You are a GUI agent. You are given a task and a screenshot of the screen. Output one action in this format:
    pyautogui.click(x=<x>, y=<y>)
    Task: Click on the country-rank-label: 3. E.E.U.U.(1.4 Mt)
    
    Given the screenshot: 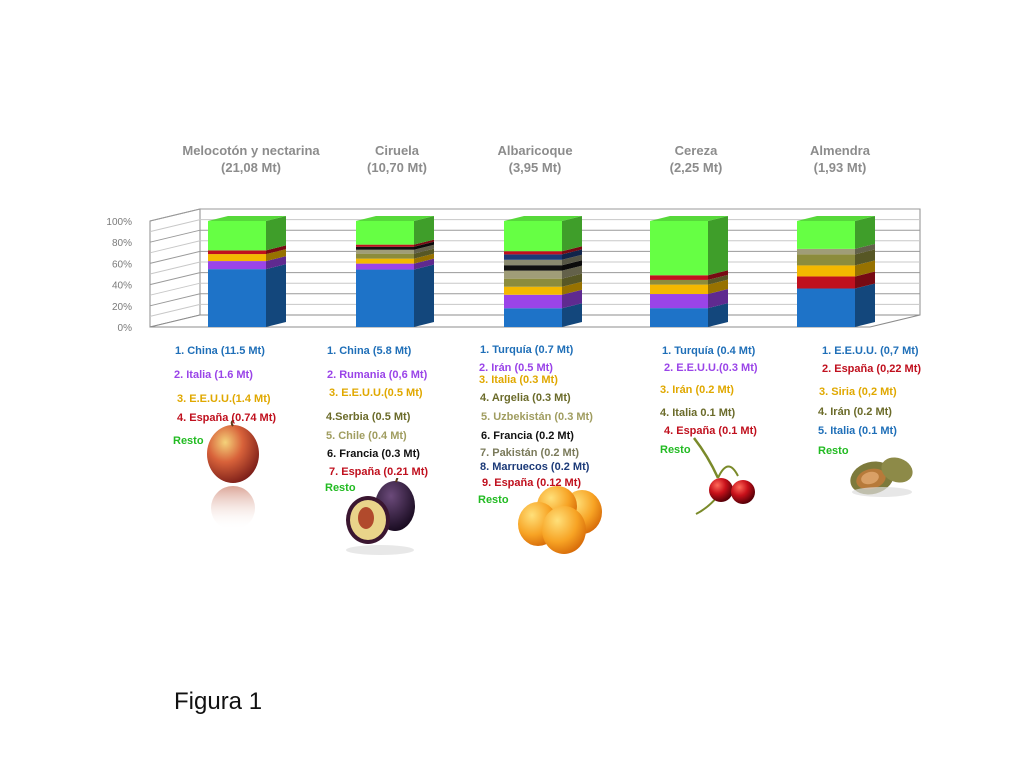 What is the action you would take?
    pyautogui.click(x=224, y=399)
    